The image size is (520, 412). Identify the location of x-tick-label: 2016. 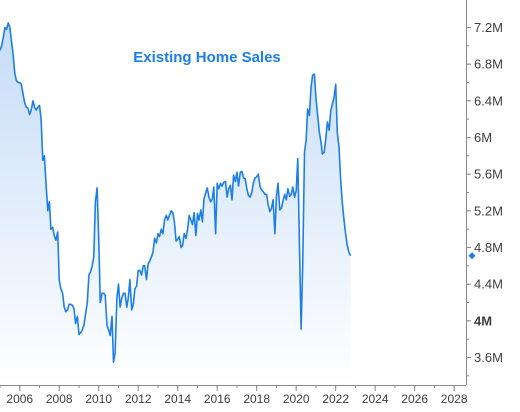
(217, 399).